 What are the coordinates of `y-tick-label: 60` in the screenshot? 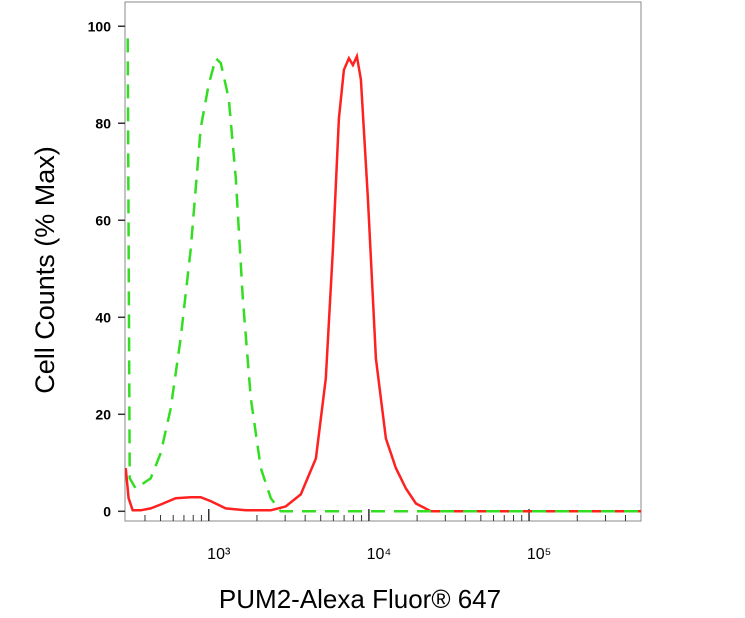 It's located at (103, 220).